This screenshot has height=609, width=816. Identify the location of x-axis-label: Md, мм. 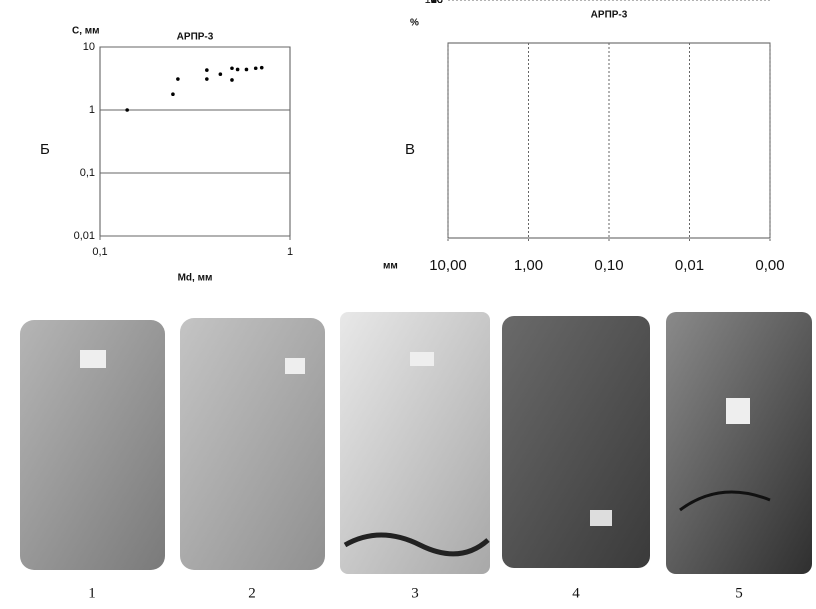
(195, 278).